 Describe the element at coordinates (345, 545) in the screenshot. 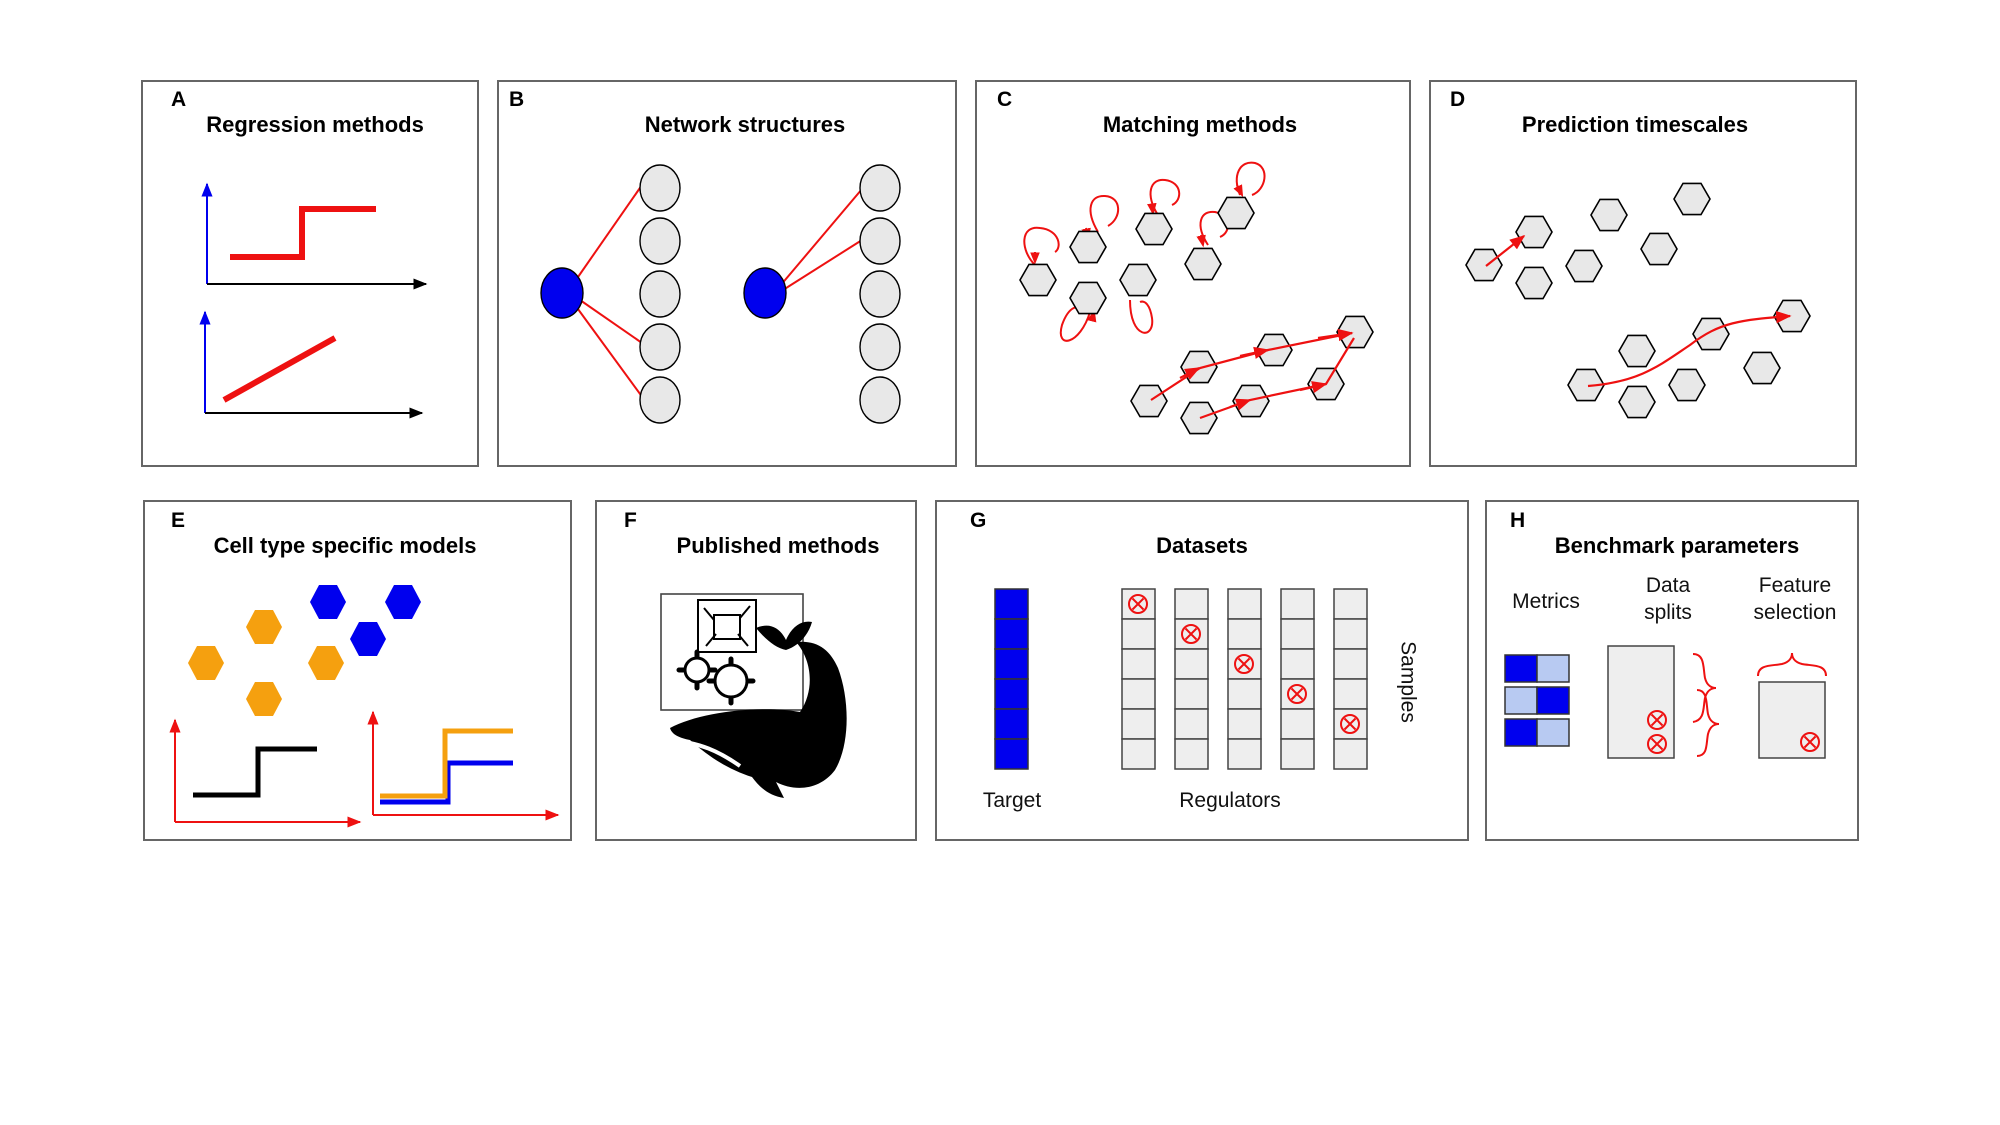

I see `panel-e-title: Cell type specific models` at that location.